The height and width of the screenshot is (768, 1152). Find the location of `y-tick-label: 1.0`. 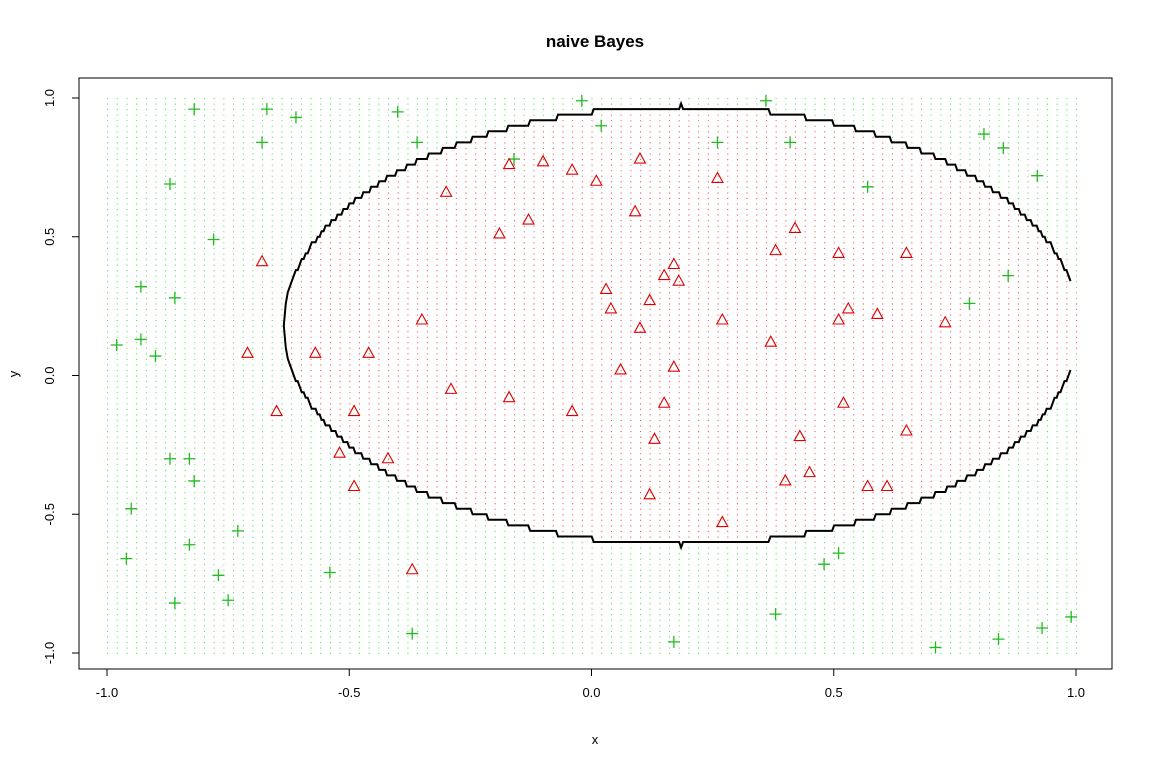

y-tick-label: 1.0 is located at coordinates (49, 98).